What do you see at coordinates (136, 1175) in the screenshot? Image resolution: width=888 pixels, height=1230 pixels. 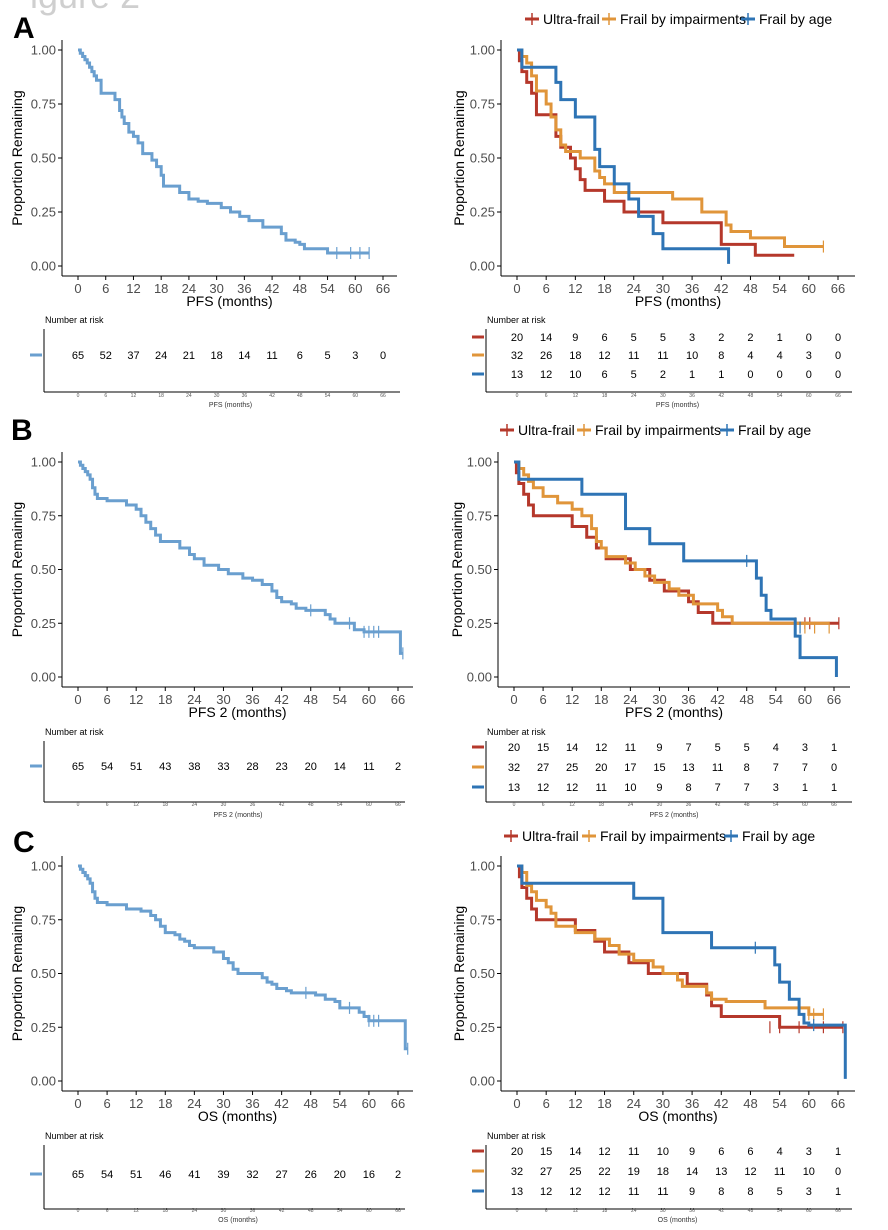 I see `risk-count: 51` at bounding box center [136, 1175].